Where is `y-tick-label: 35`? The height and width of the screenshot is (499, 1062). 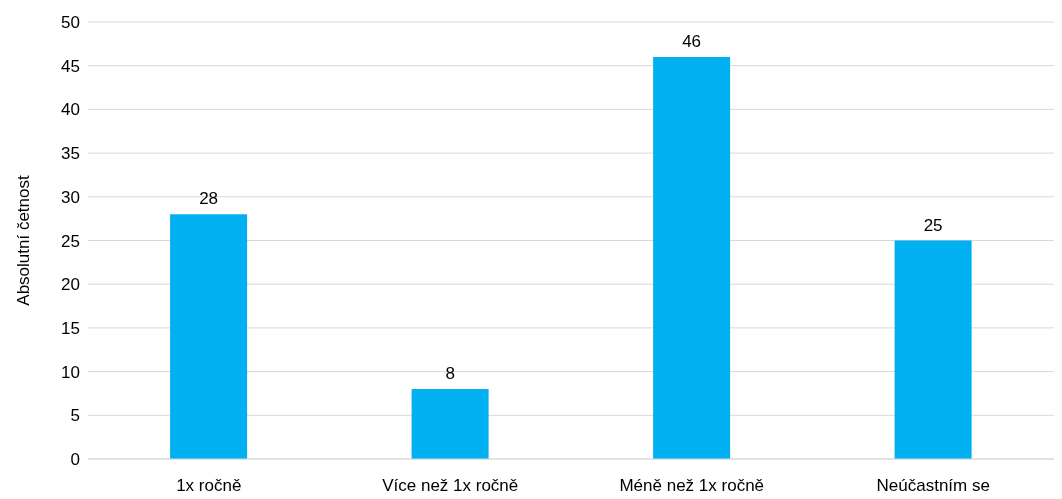
y-tick-label: 35 is located at coordinates (70, 154).